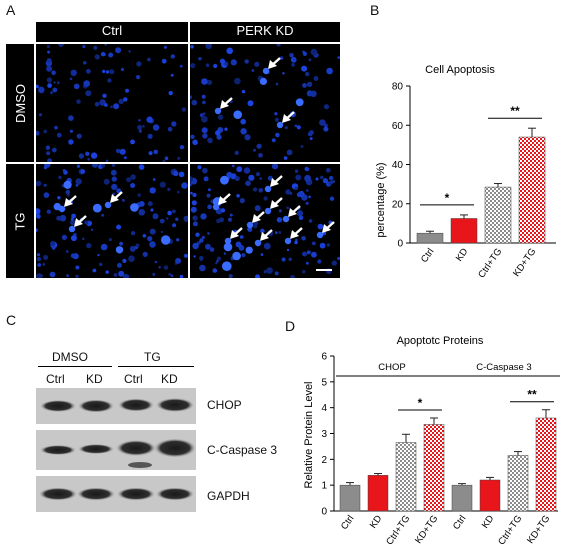  What do you see at coordinates (524, 262) in the screenshot?
I see `chart-b-xlabel-3: KD+TG` at bounding box center [524, 262].